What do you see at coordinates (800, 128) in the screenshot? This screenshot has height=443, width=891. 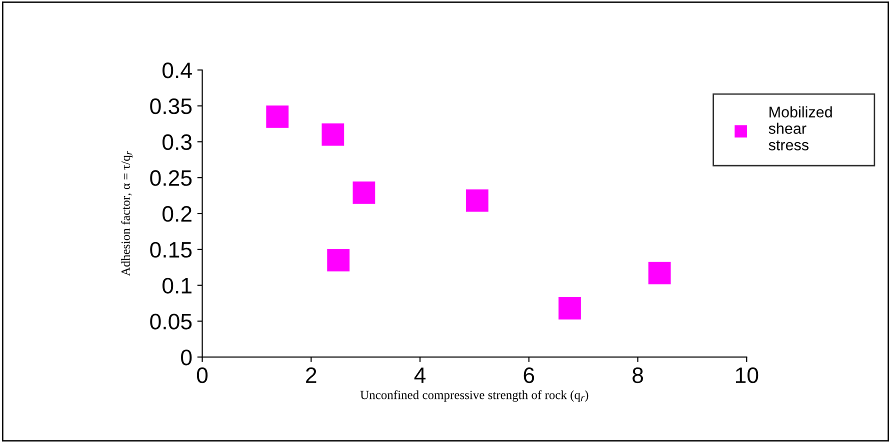 I see `legend-label: Mobilized shear stress` at bounding box center [800, 128].